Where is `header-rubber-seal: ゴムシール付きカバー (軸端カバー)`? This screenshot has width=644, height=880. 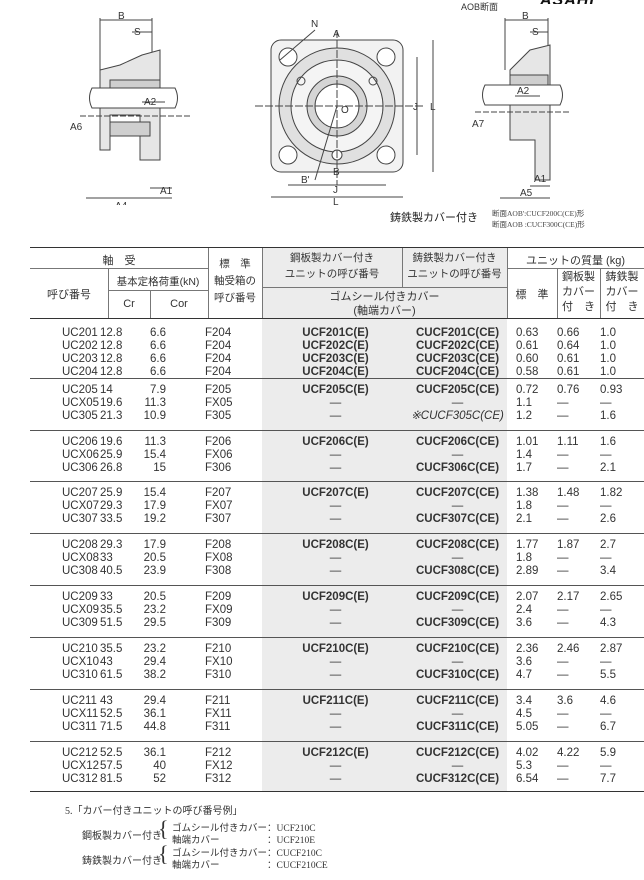 header-rubber-seal: ゴムシール付きカバー (軸端カバー) is located at coordinates (384, 304).